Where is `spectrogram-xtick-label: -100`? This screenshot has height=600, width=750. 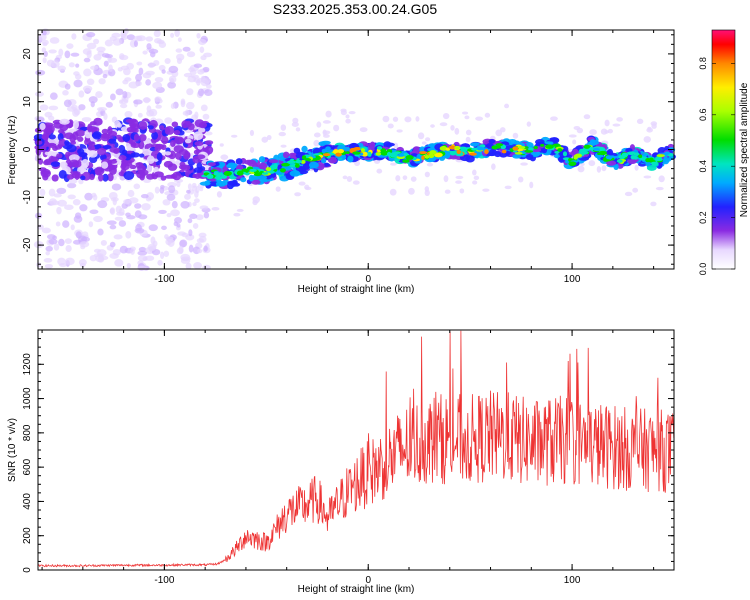 spectrogram-xtick-label: -100 is located at coordinates (164, 279).